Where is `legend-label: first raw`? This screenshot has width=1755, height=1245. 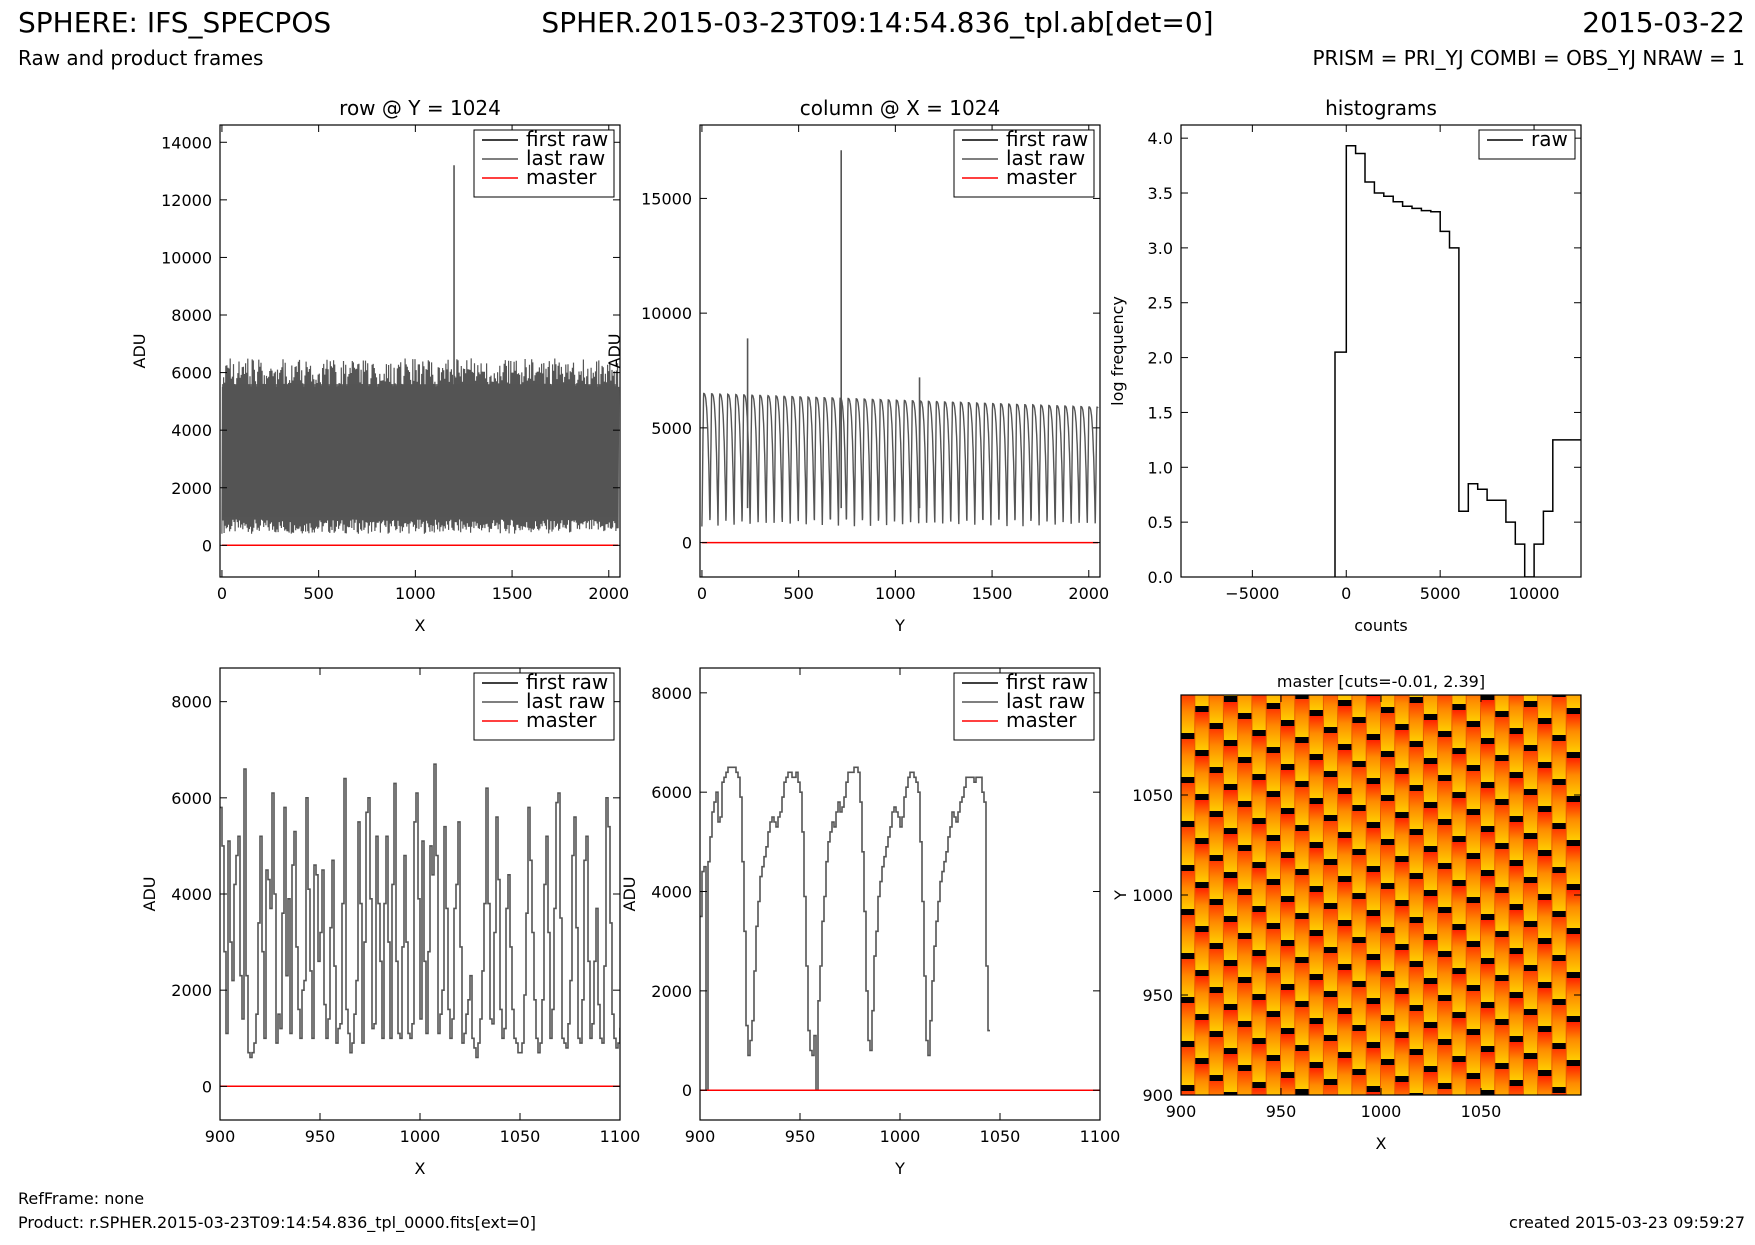 legend-label: first raw is located at coordinates (567, 139).